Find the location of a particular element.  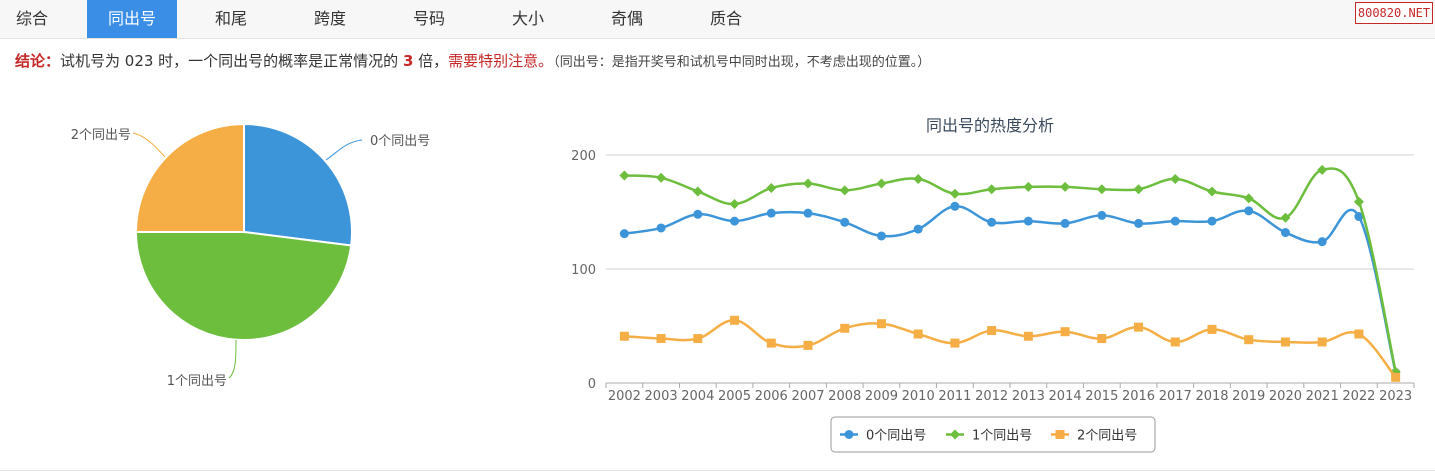

x-tick-label-2017: 2017 is located at coordinates (1175, 396).